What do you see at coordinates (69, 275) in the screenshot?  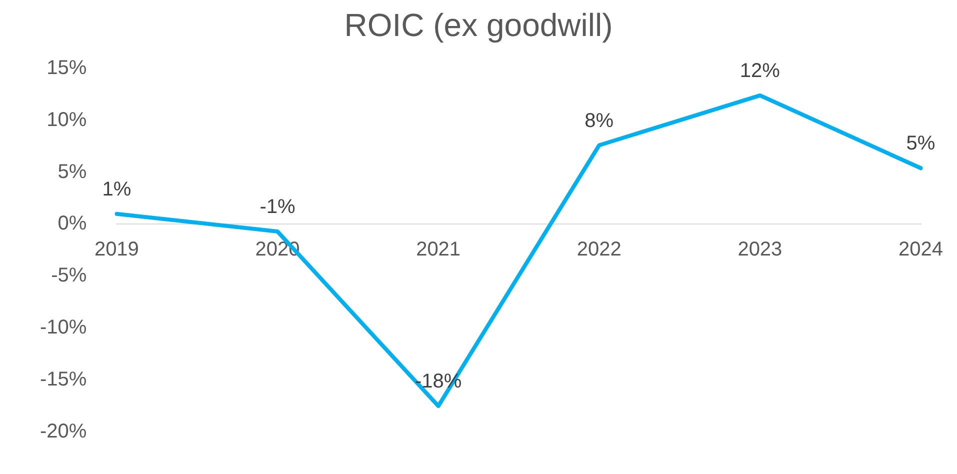 I see `y-tick-label: -5%` at bounding box center [69, 275].